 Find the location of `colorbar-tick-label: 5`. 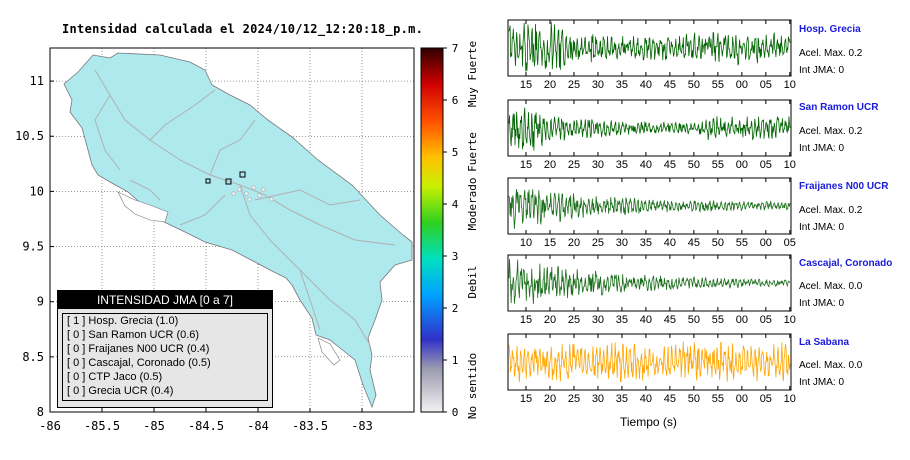

colorbar-tick-label: 5 is located at coordinates (455, 152).